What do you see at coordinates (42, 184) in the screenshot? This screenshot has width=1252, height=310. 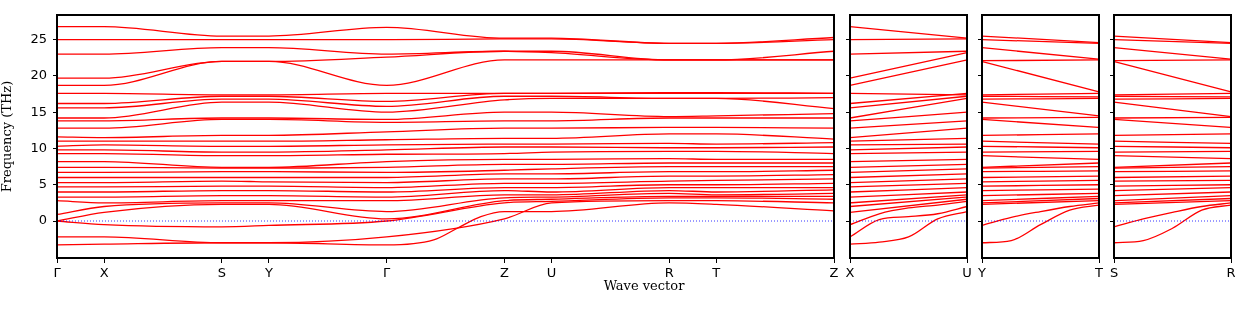 I see `y-tick-label: 5` at bounding box center [42, 184].